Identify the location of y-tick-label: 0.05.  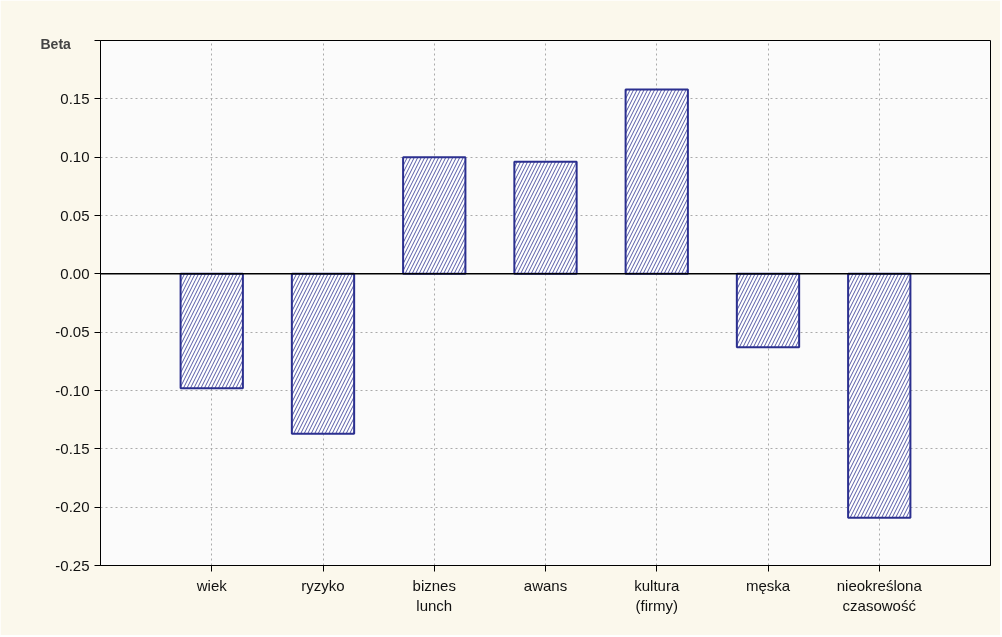
(75, 215).